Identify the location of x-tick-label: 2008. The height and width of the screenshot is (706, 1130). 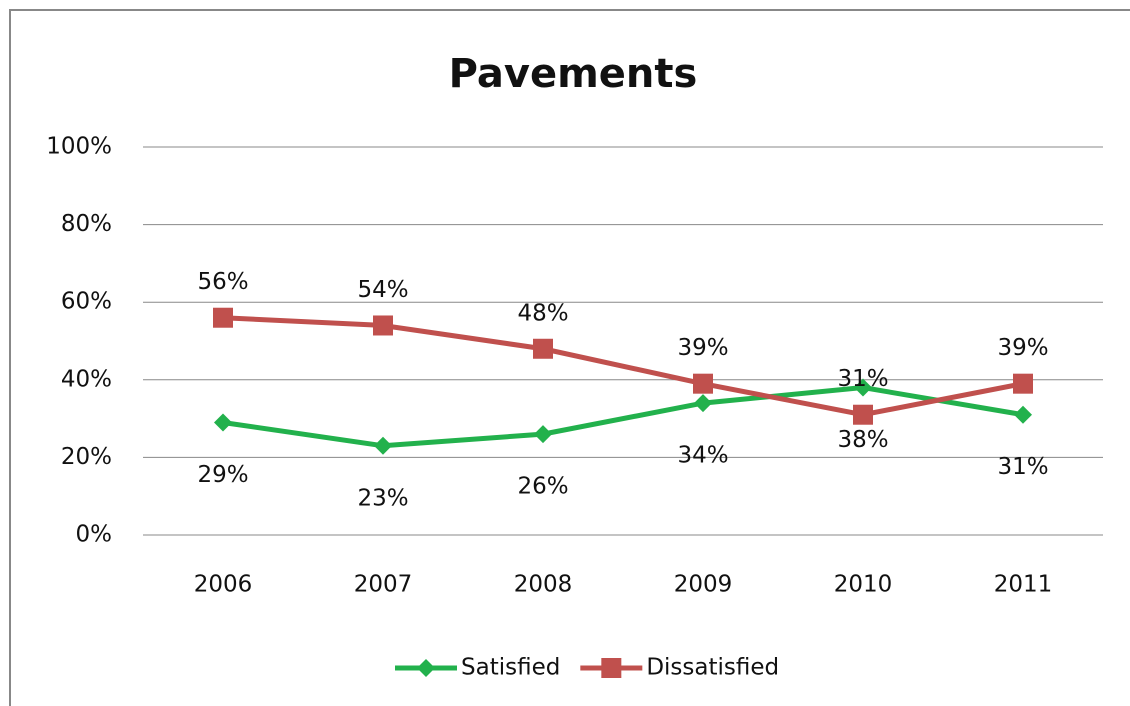
(543, 585).